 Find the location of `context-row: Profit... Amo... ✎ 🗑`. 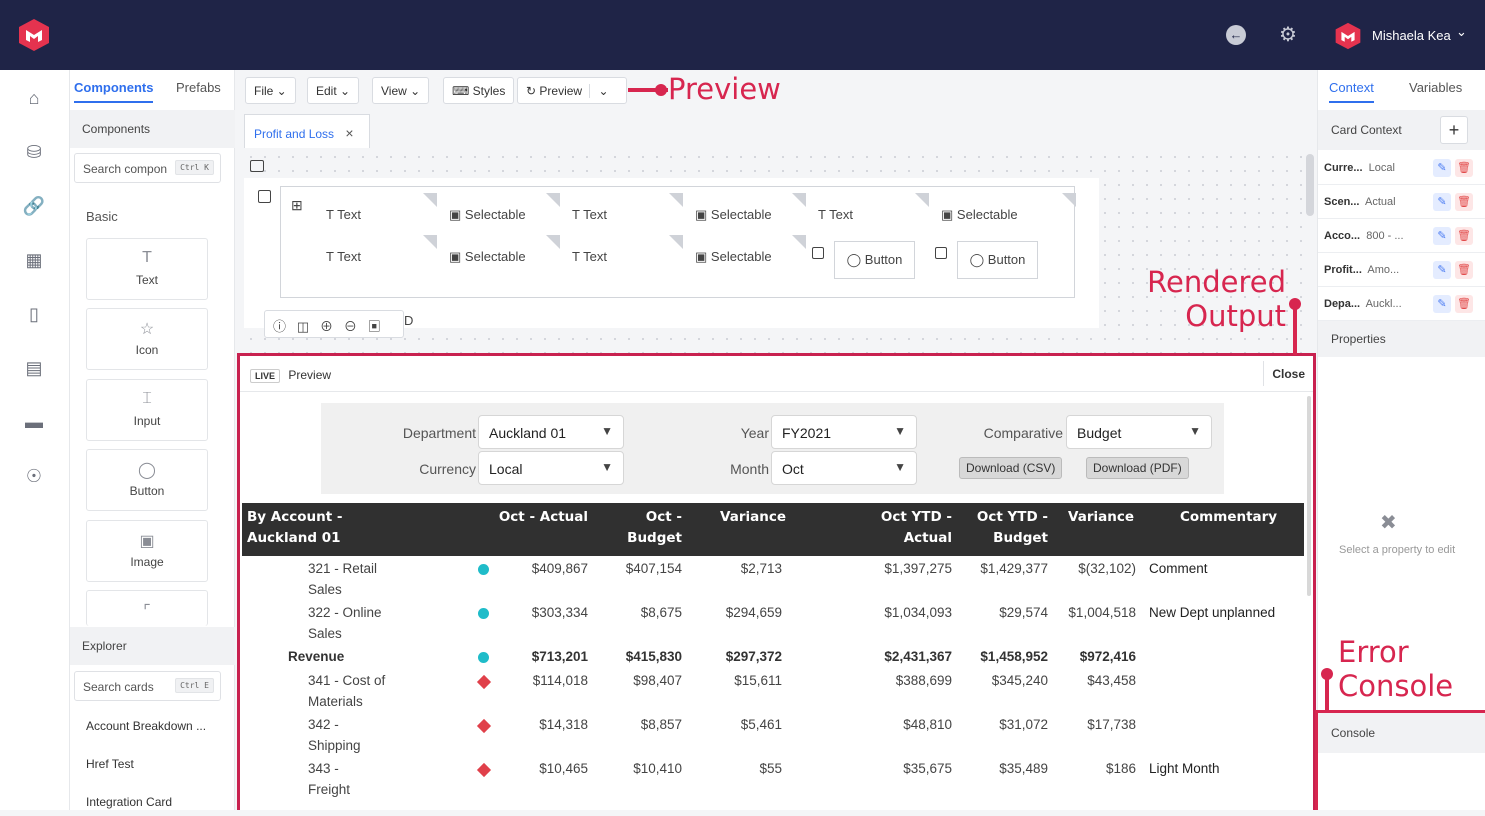

context-row: Profit... Amo... ✎ 🗑 is located at coordinates (1401, 270).